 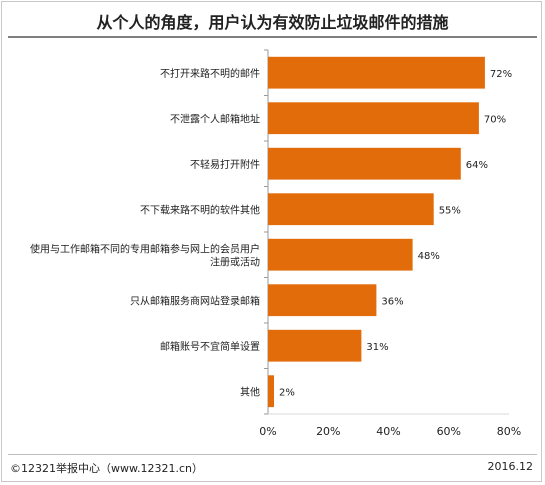 What do you see at coordinates (392, 301) in the screenshot?
I see `value-label-6: 36%` at bounding box center [392, 301].